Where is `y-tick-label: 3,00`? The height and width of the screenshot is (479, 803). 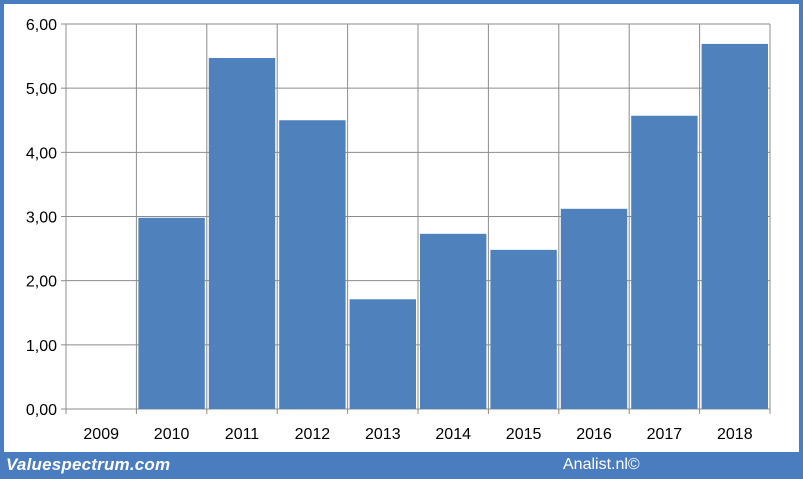 y-tick-label: 3,00 is located at coordinates (41, 218).